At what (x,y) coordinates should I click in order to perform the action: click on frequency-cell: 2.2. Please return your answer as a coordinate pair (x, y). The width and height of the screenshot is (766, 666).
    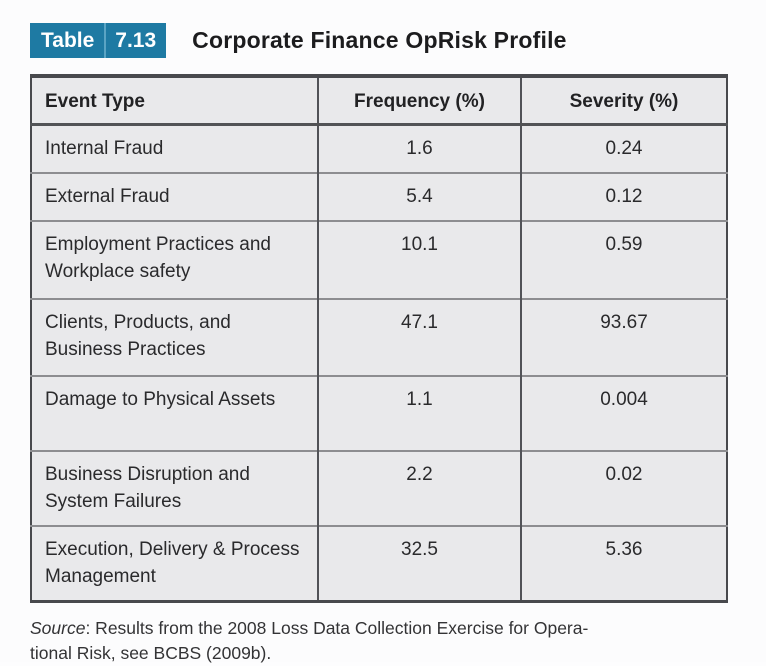
    Looking at the image, I should click on (419, 488).